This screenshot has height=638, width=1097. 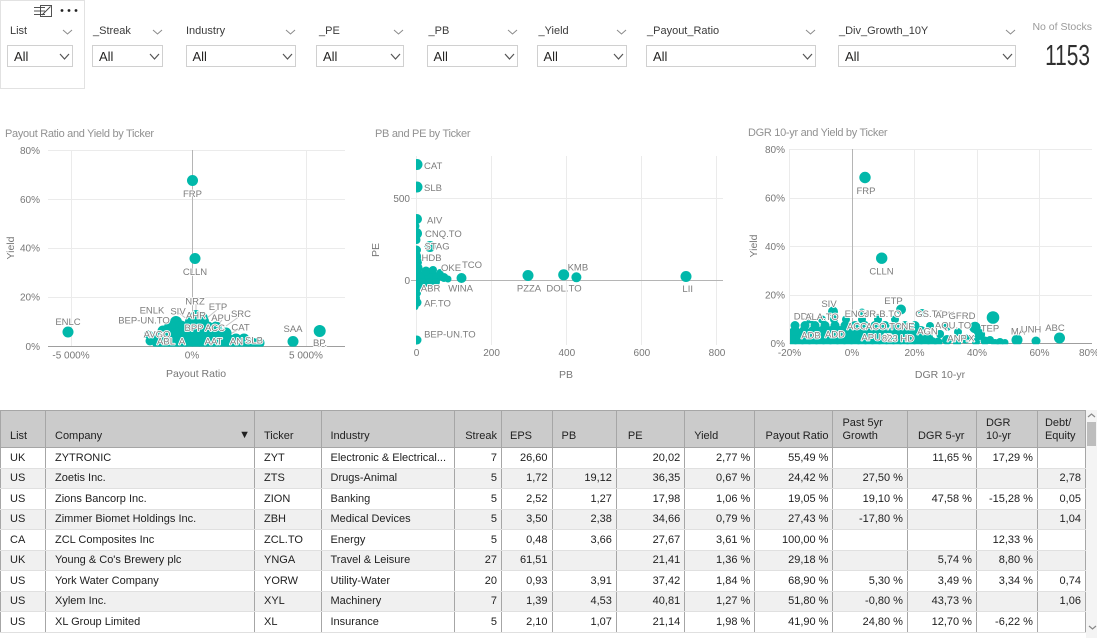 What do you see at coordinates (962, 316) in the screenshot?
I see `svg-text: GFRD` at bounding box center [962, 316].